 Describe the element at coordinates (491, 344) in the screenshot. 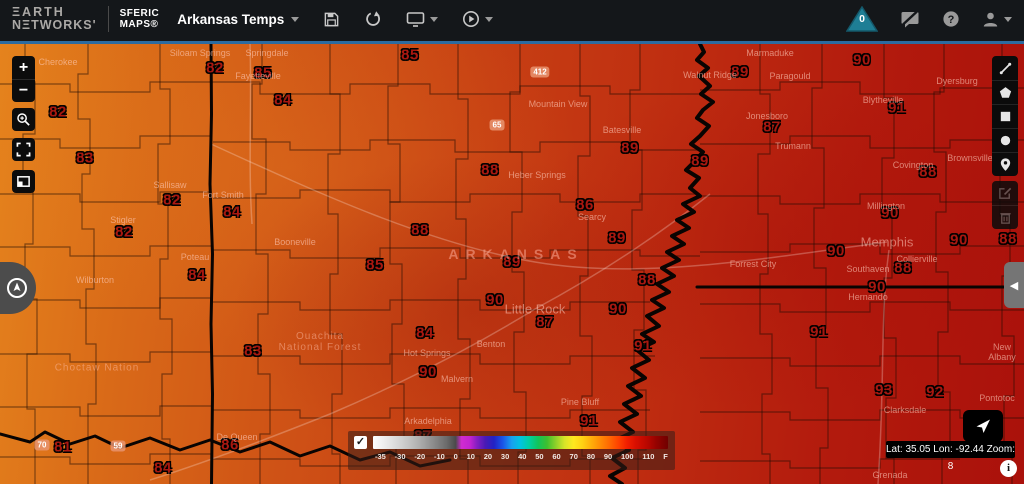

I see `place-label: Benton` at that location.